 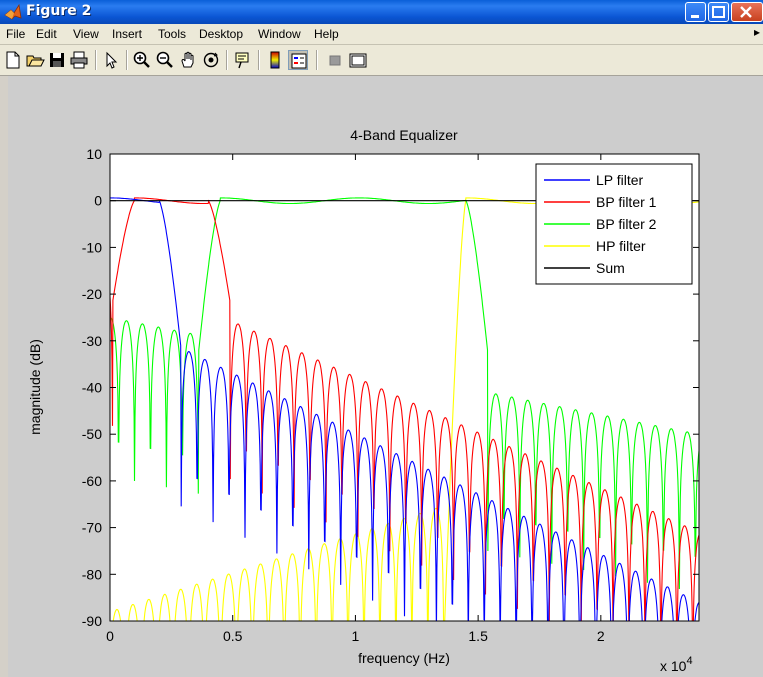 I want to click on menu-view: View, so click(x=86, y=34).